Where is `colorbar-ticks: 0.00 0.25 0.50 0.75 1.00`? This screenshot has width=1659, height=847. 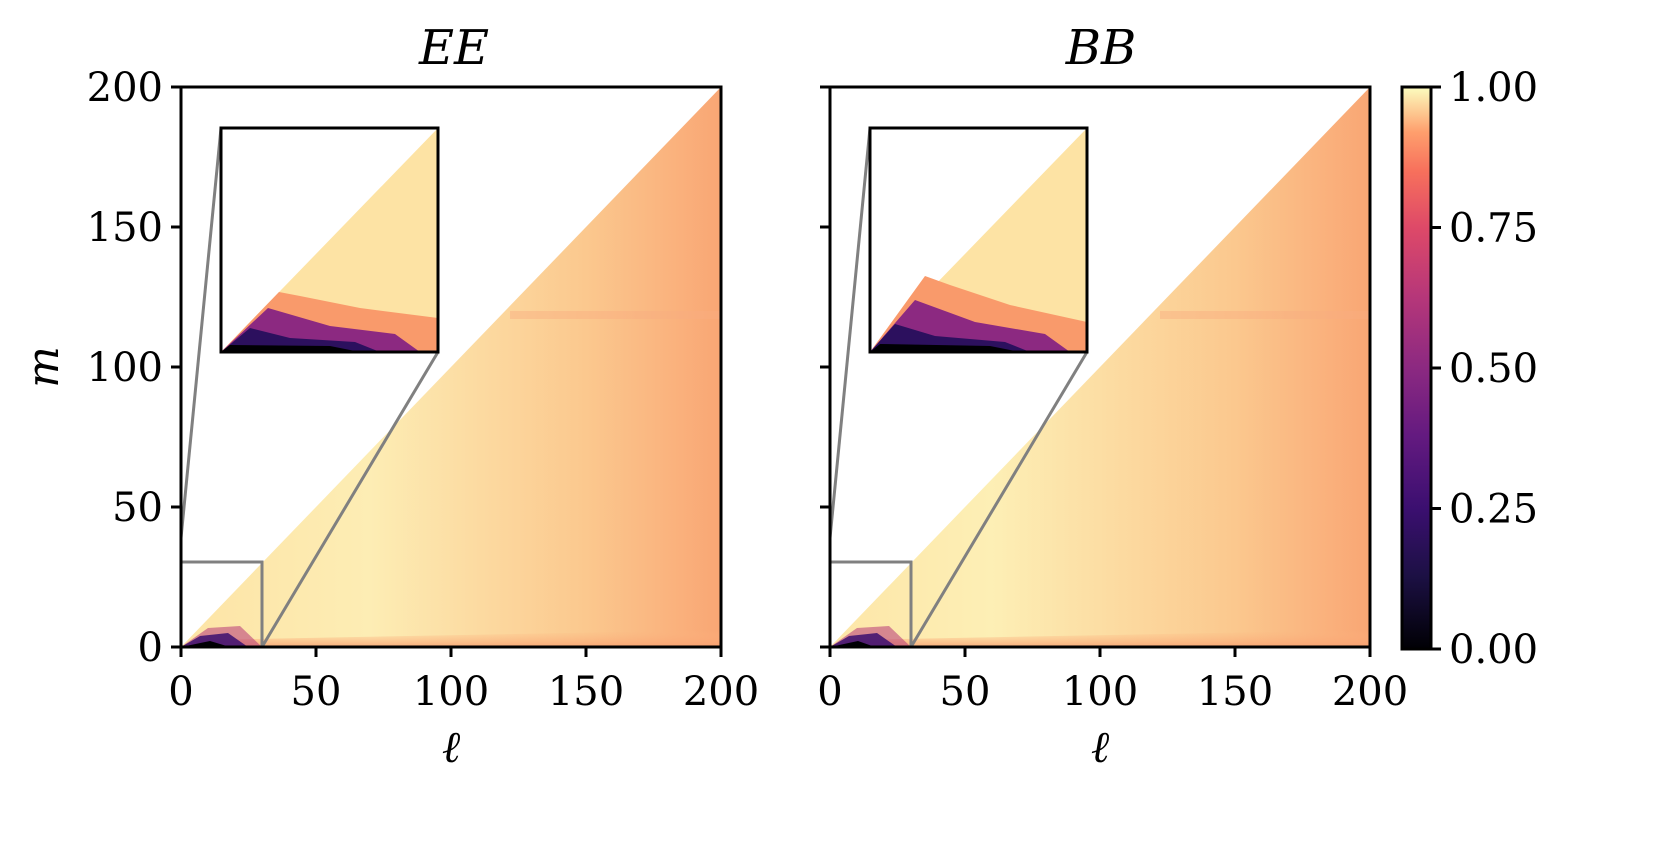
colorbar-ticks: 0.00 0.25 0.50 0.75 1.00 is located at coordinates (1484, 369).